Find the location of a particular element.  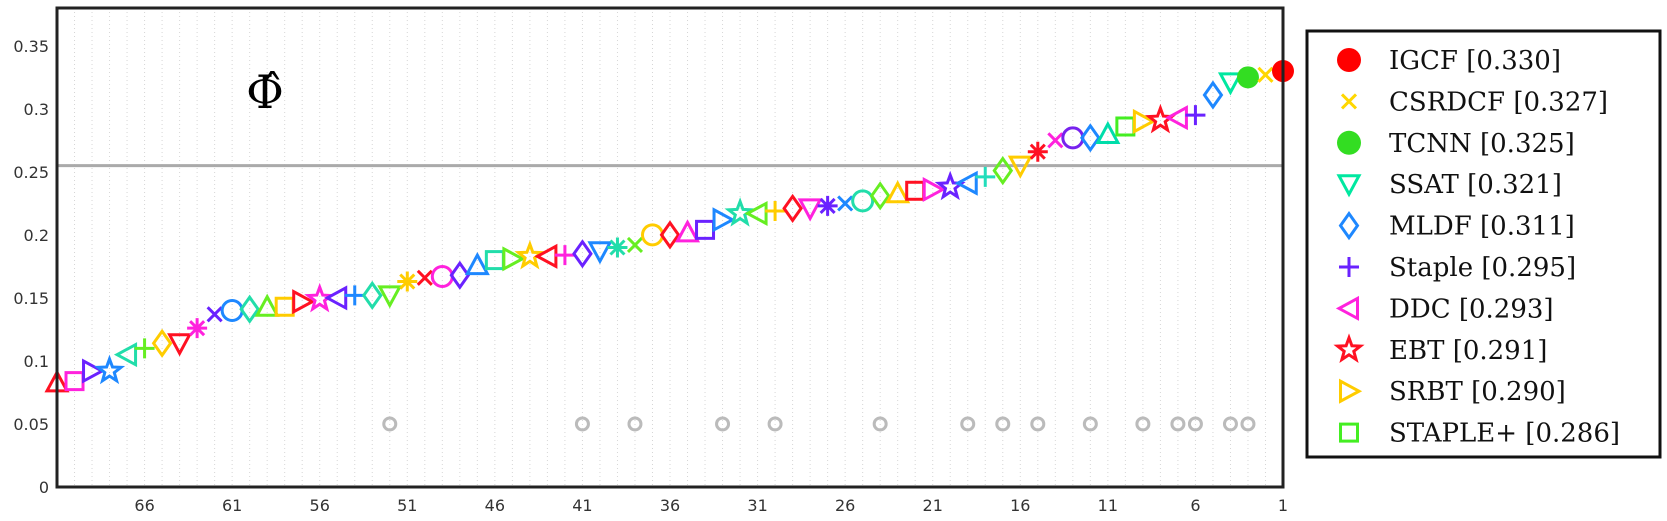

x-tick-label: 41 is located at coordinates (582, 505).